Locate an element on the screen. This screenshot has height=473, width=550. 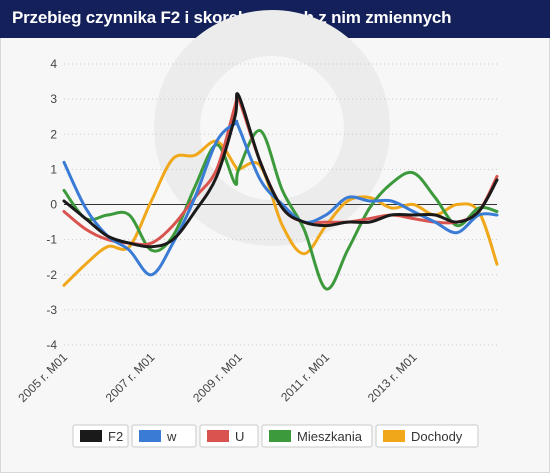
y-tick-label: 0 is located at coordinates (53, 205).